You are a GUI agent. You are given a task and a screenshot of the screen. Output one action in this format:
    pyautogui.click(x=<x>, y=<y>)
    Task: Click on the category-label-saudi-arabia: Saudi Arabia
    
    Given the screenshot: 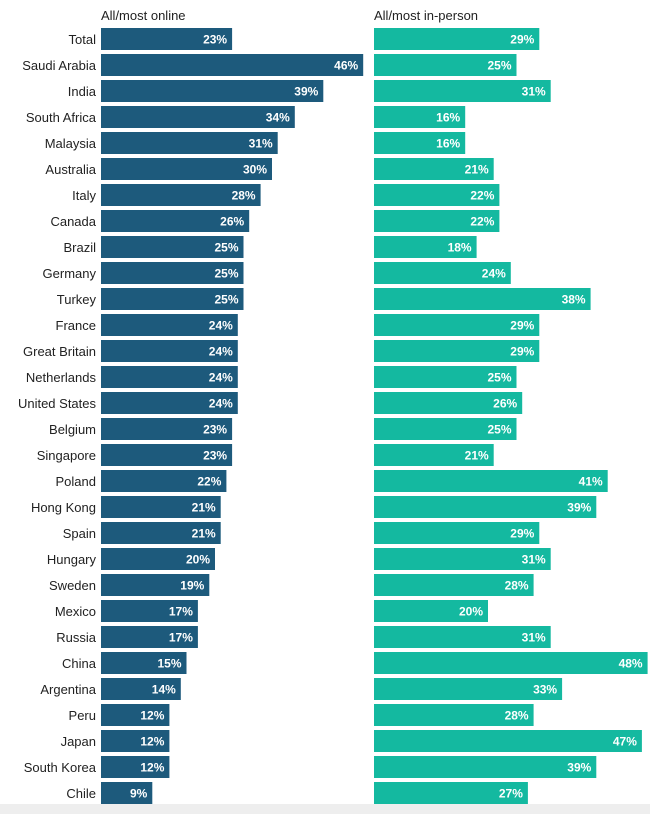 What is the action you would take?
    pyautogui.click(x=59, y=65)
    